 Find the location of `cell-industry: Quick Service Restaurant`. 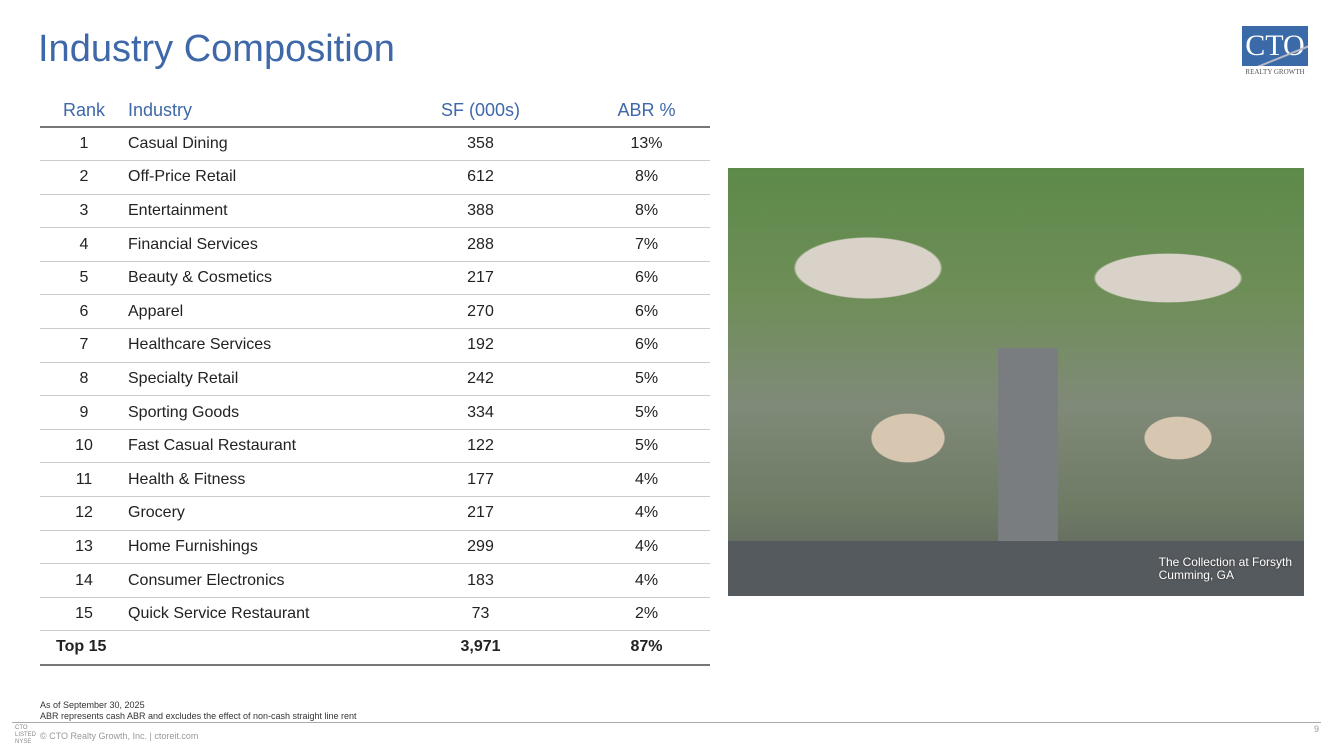

cell-industry: Quick Service Restaurant is located at coordinates (253, 614).